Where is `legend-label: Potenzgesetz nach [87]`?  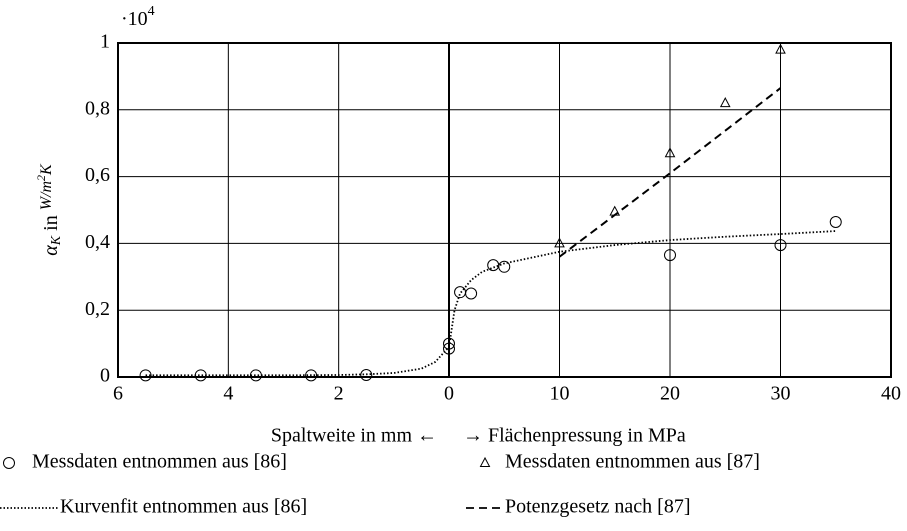 legend-label: Potenzgesetz nach [87] is located at coordinates (597, 507).